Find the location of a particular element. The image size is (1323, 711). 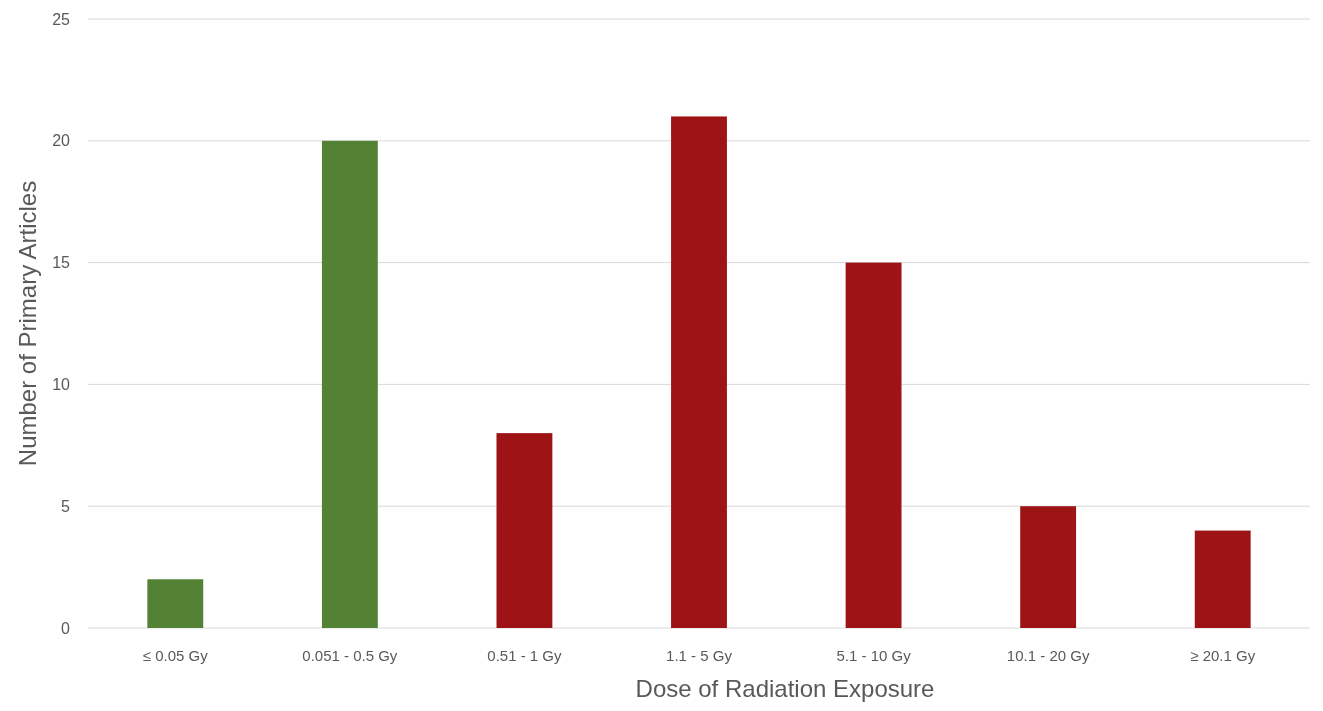

y-tick-label: 0 is located at coordinates (66, 628).